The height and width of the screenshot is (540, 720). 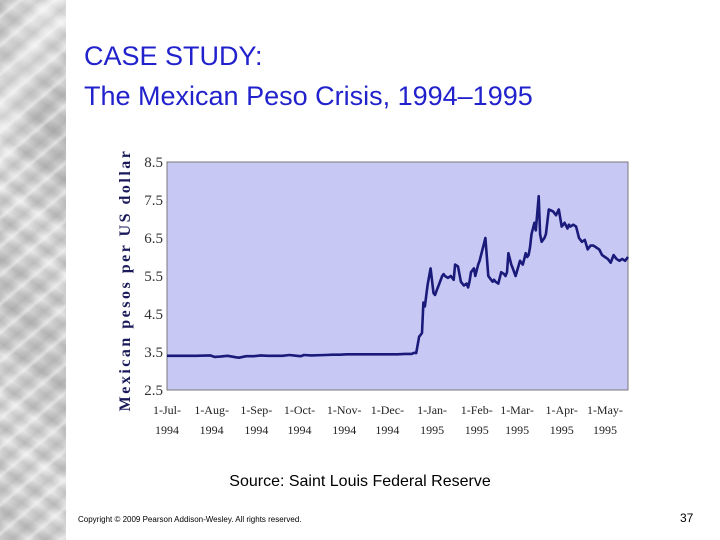 What do you see at coordinates (432, 410) in the screenshot?
I see `x-tick-label-month: 1-Jan-` at bounding box center [432, 410].